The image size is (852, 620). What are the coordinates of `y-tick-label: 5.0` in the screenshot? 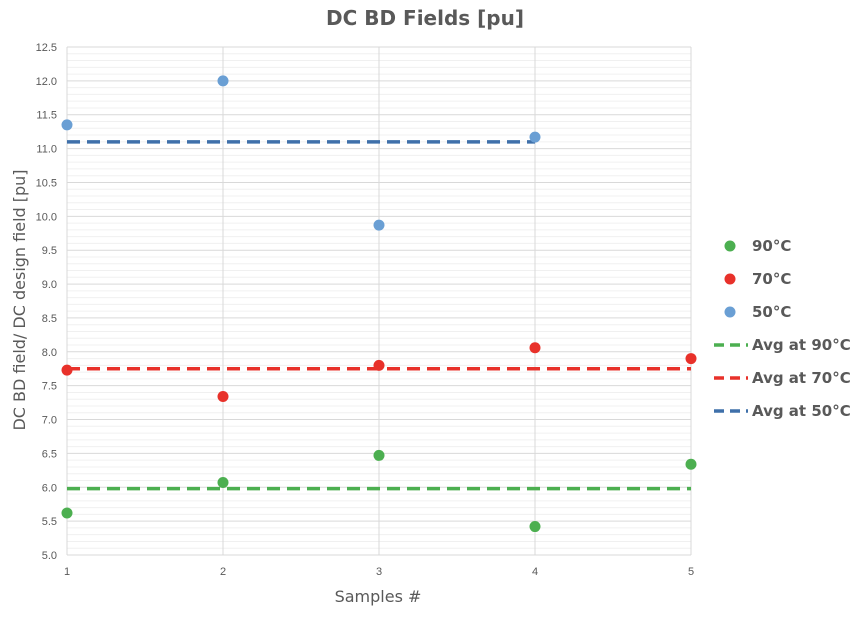 It's located at (49, 556).